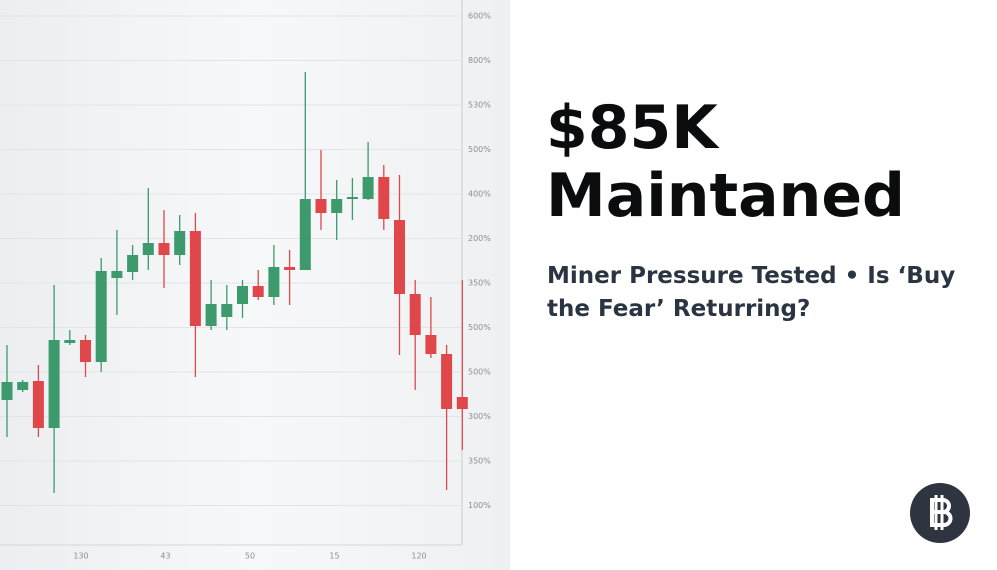 The height and width of the screenshot is (570, 997). I want to click on x-tick-label: 130, so click(80, 556).